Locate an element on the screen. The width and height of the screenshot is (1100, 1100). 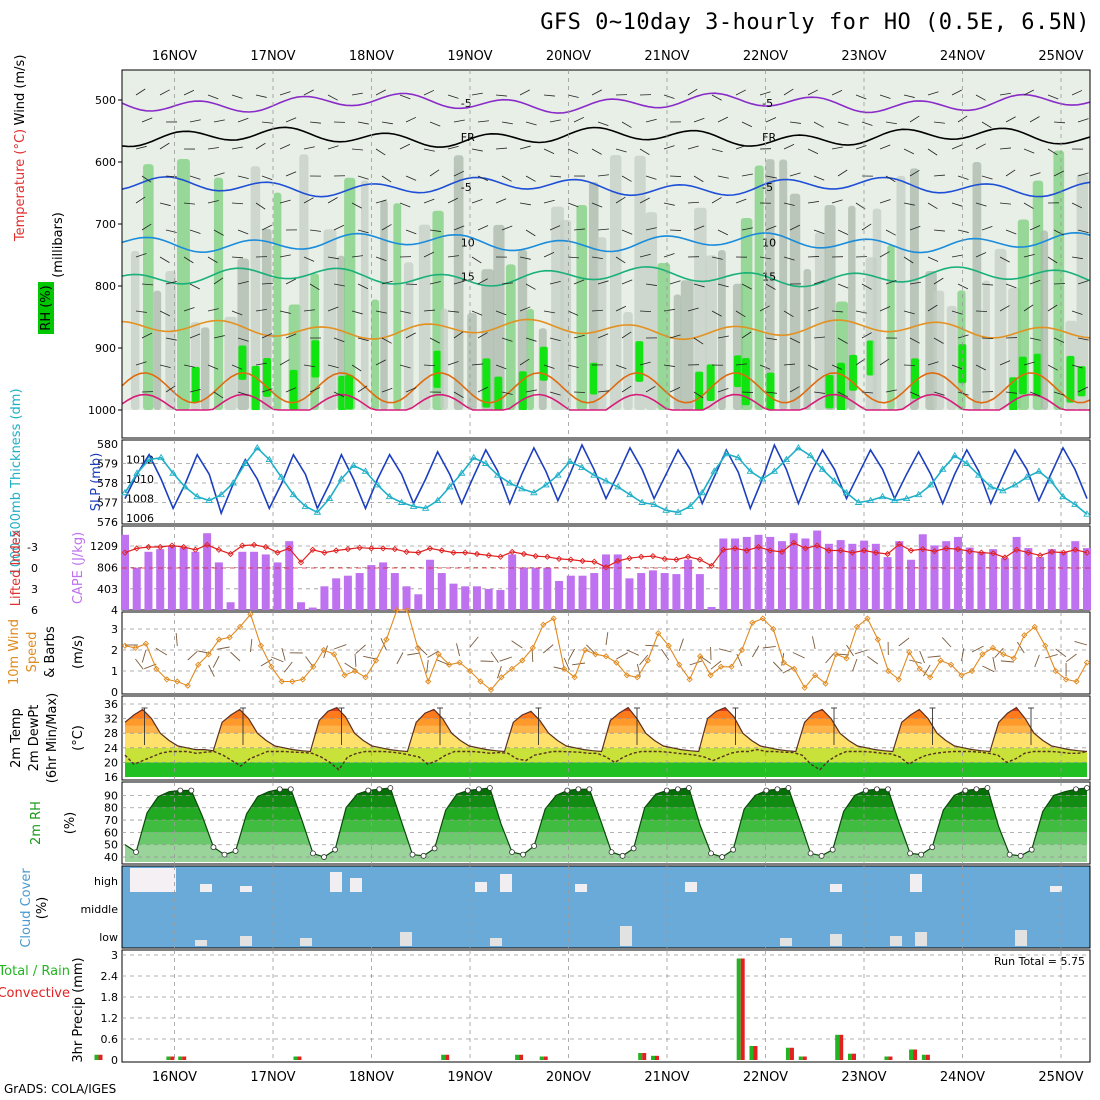
lifted-index-line is located at coordinates (606, 555).